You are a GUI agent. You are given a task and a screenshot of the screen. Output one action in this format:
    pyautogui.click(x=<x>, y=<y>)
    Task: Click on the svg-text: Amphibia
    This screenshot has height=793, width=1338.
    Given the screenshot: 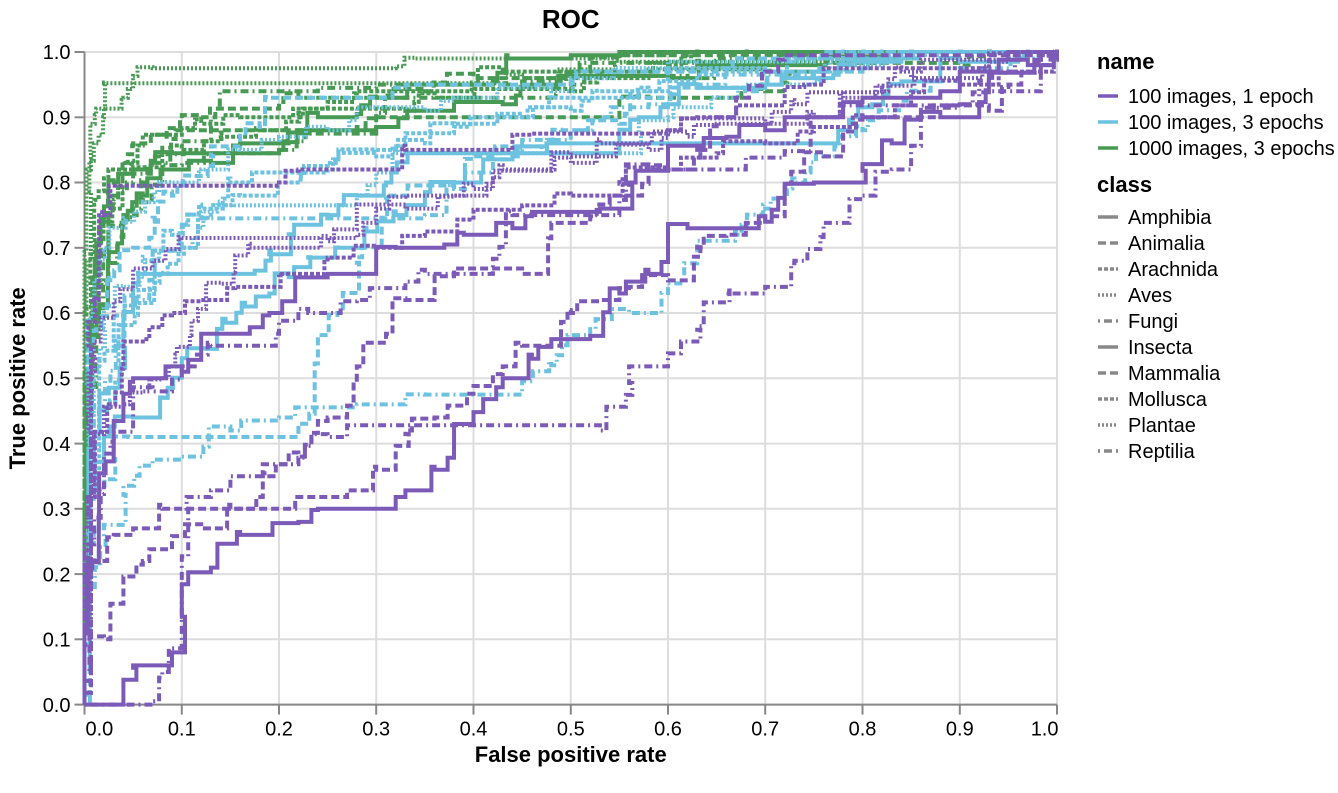 What is the action you would take?
    pyautogui.click(x=1170, y=218)
    